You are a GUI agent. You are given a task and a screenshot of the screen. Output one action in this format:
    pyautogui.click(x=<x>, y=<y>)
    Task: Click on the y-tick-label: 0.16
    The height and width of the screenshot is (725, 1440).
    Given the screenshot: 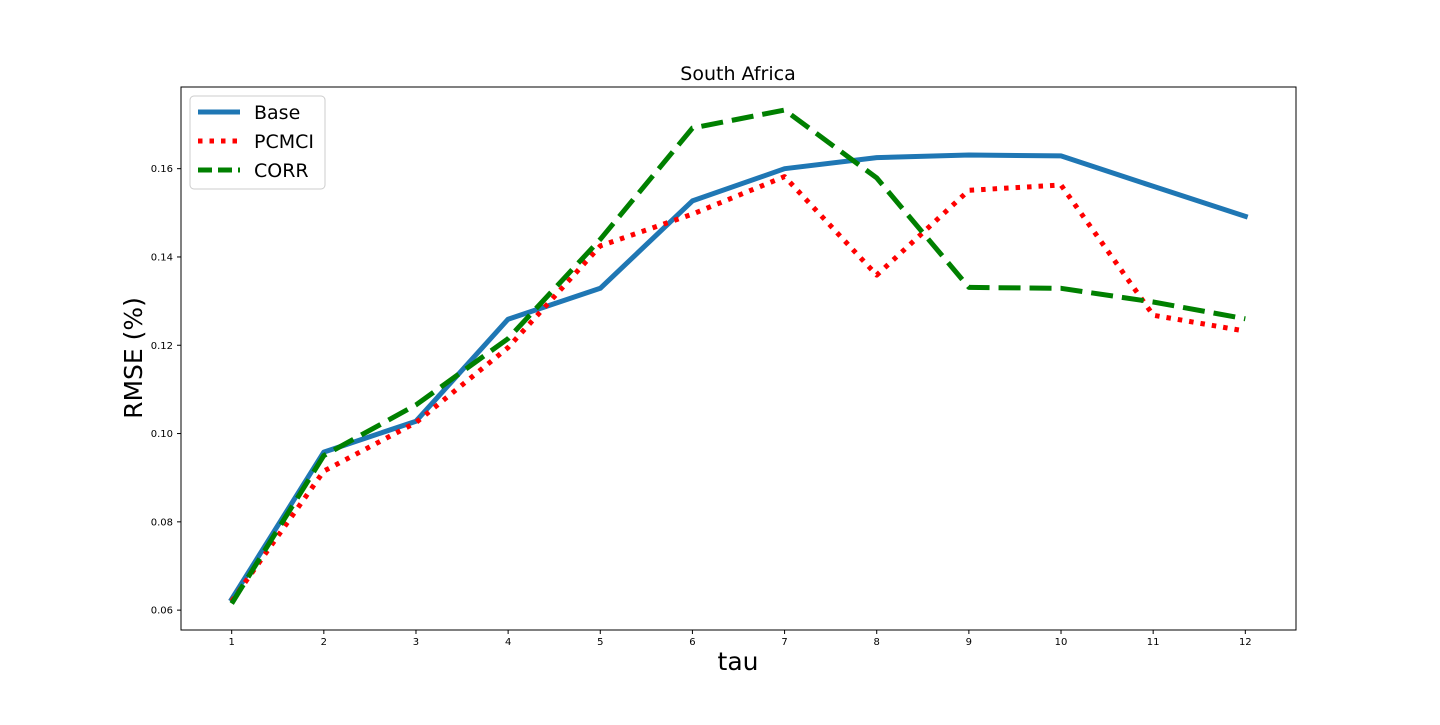 What is the action you would take?
    pyautogui.click(x=162, y=169)
    